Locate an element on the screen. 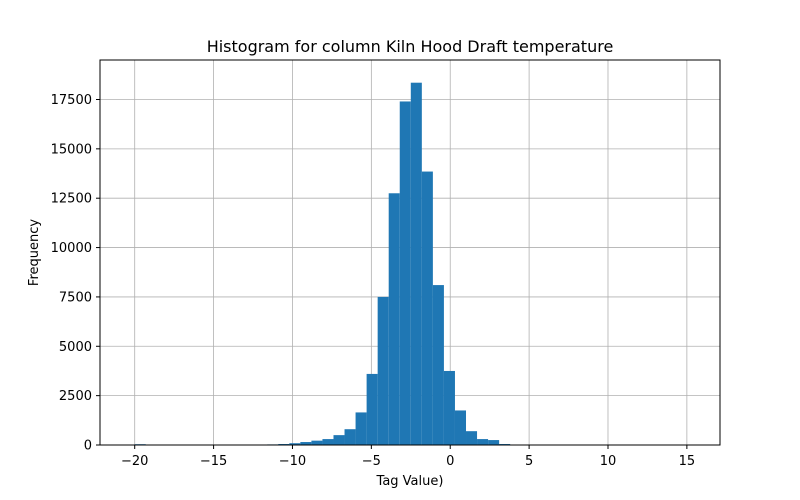 The height and width of the screenshot is (500, 800). x-tick-label: −15 is located at coordinates (213, 461).